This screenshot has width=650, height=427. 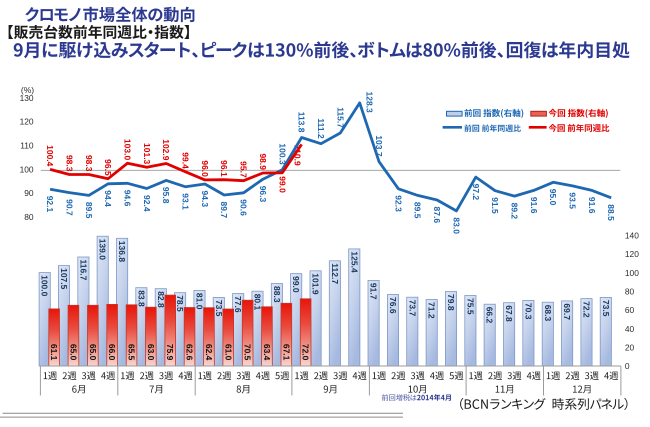 I want to click on svg-text: 60, so click(x=630, y=310).